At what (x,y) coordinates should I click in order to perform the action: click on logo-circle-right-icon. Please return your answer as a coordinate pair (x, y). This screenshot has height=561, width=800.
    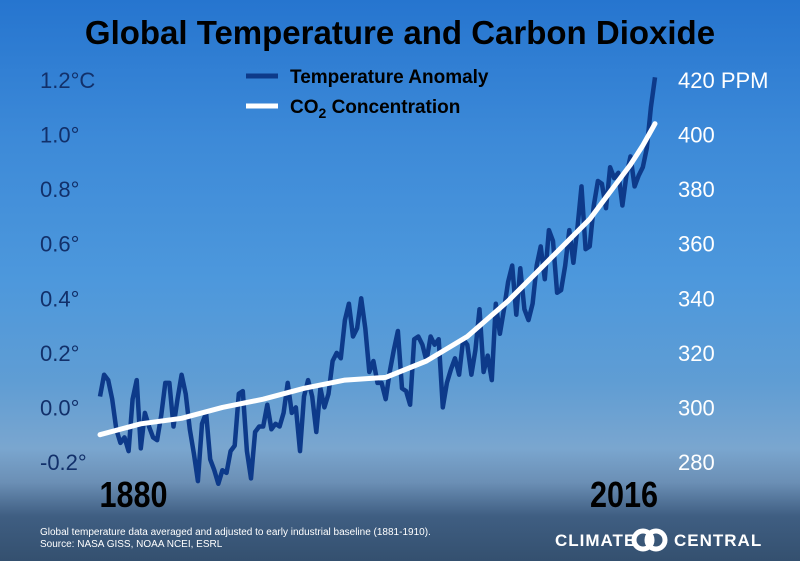
    Looking at the image, I should click on (656, 540).